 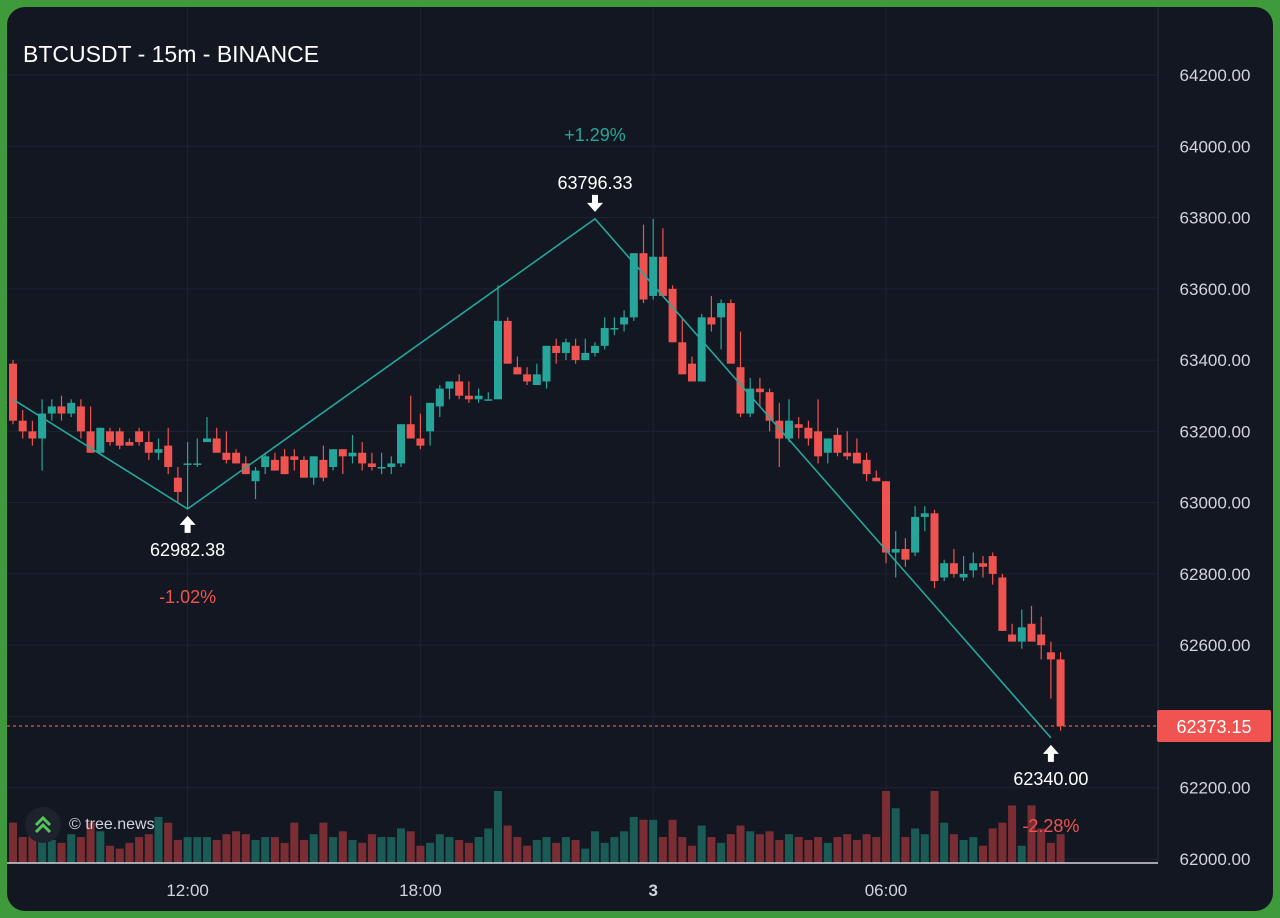 I want to click on price-tick-label: 63600.00, so click(x=1215, y=289).